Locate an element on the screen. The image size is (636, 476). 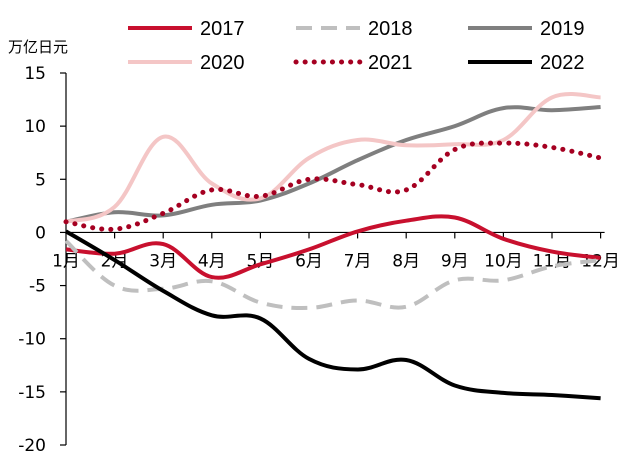
x-tick-label: 3月 is located at coordinates (163, 261).